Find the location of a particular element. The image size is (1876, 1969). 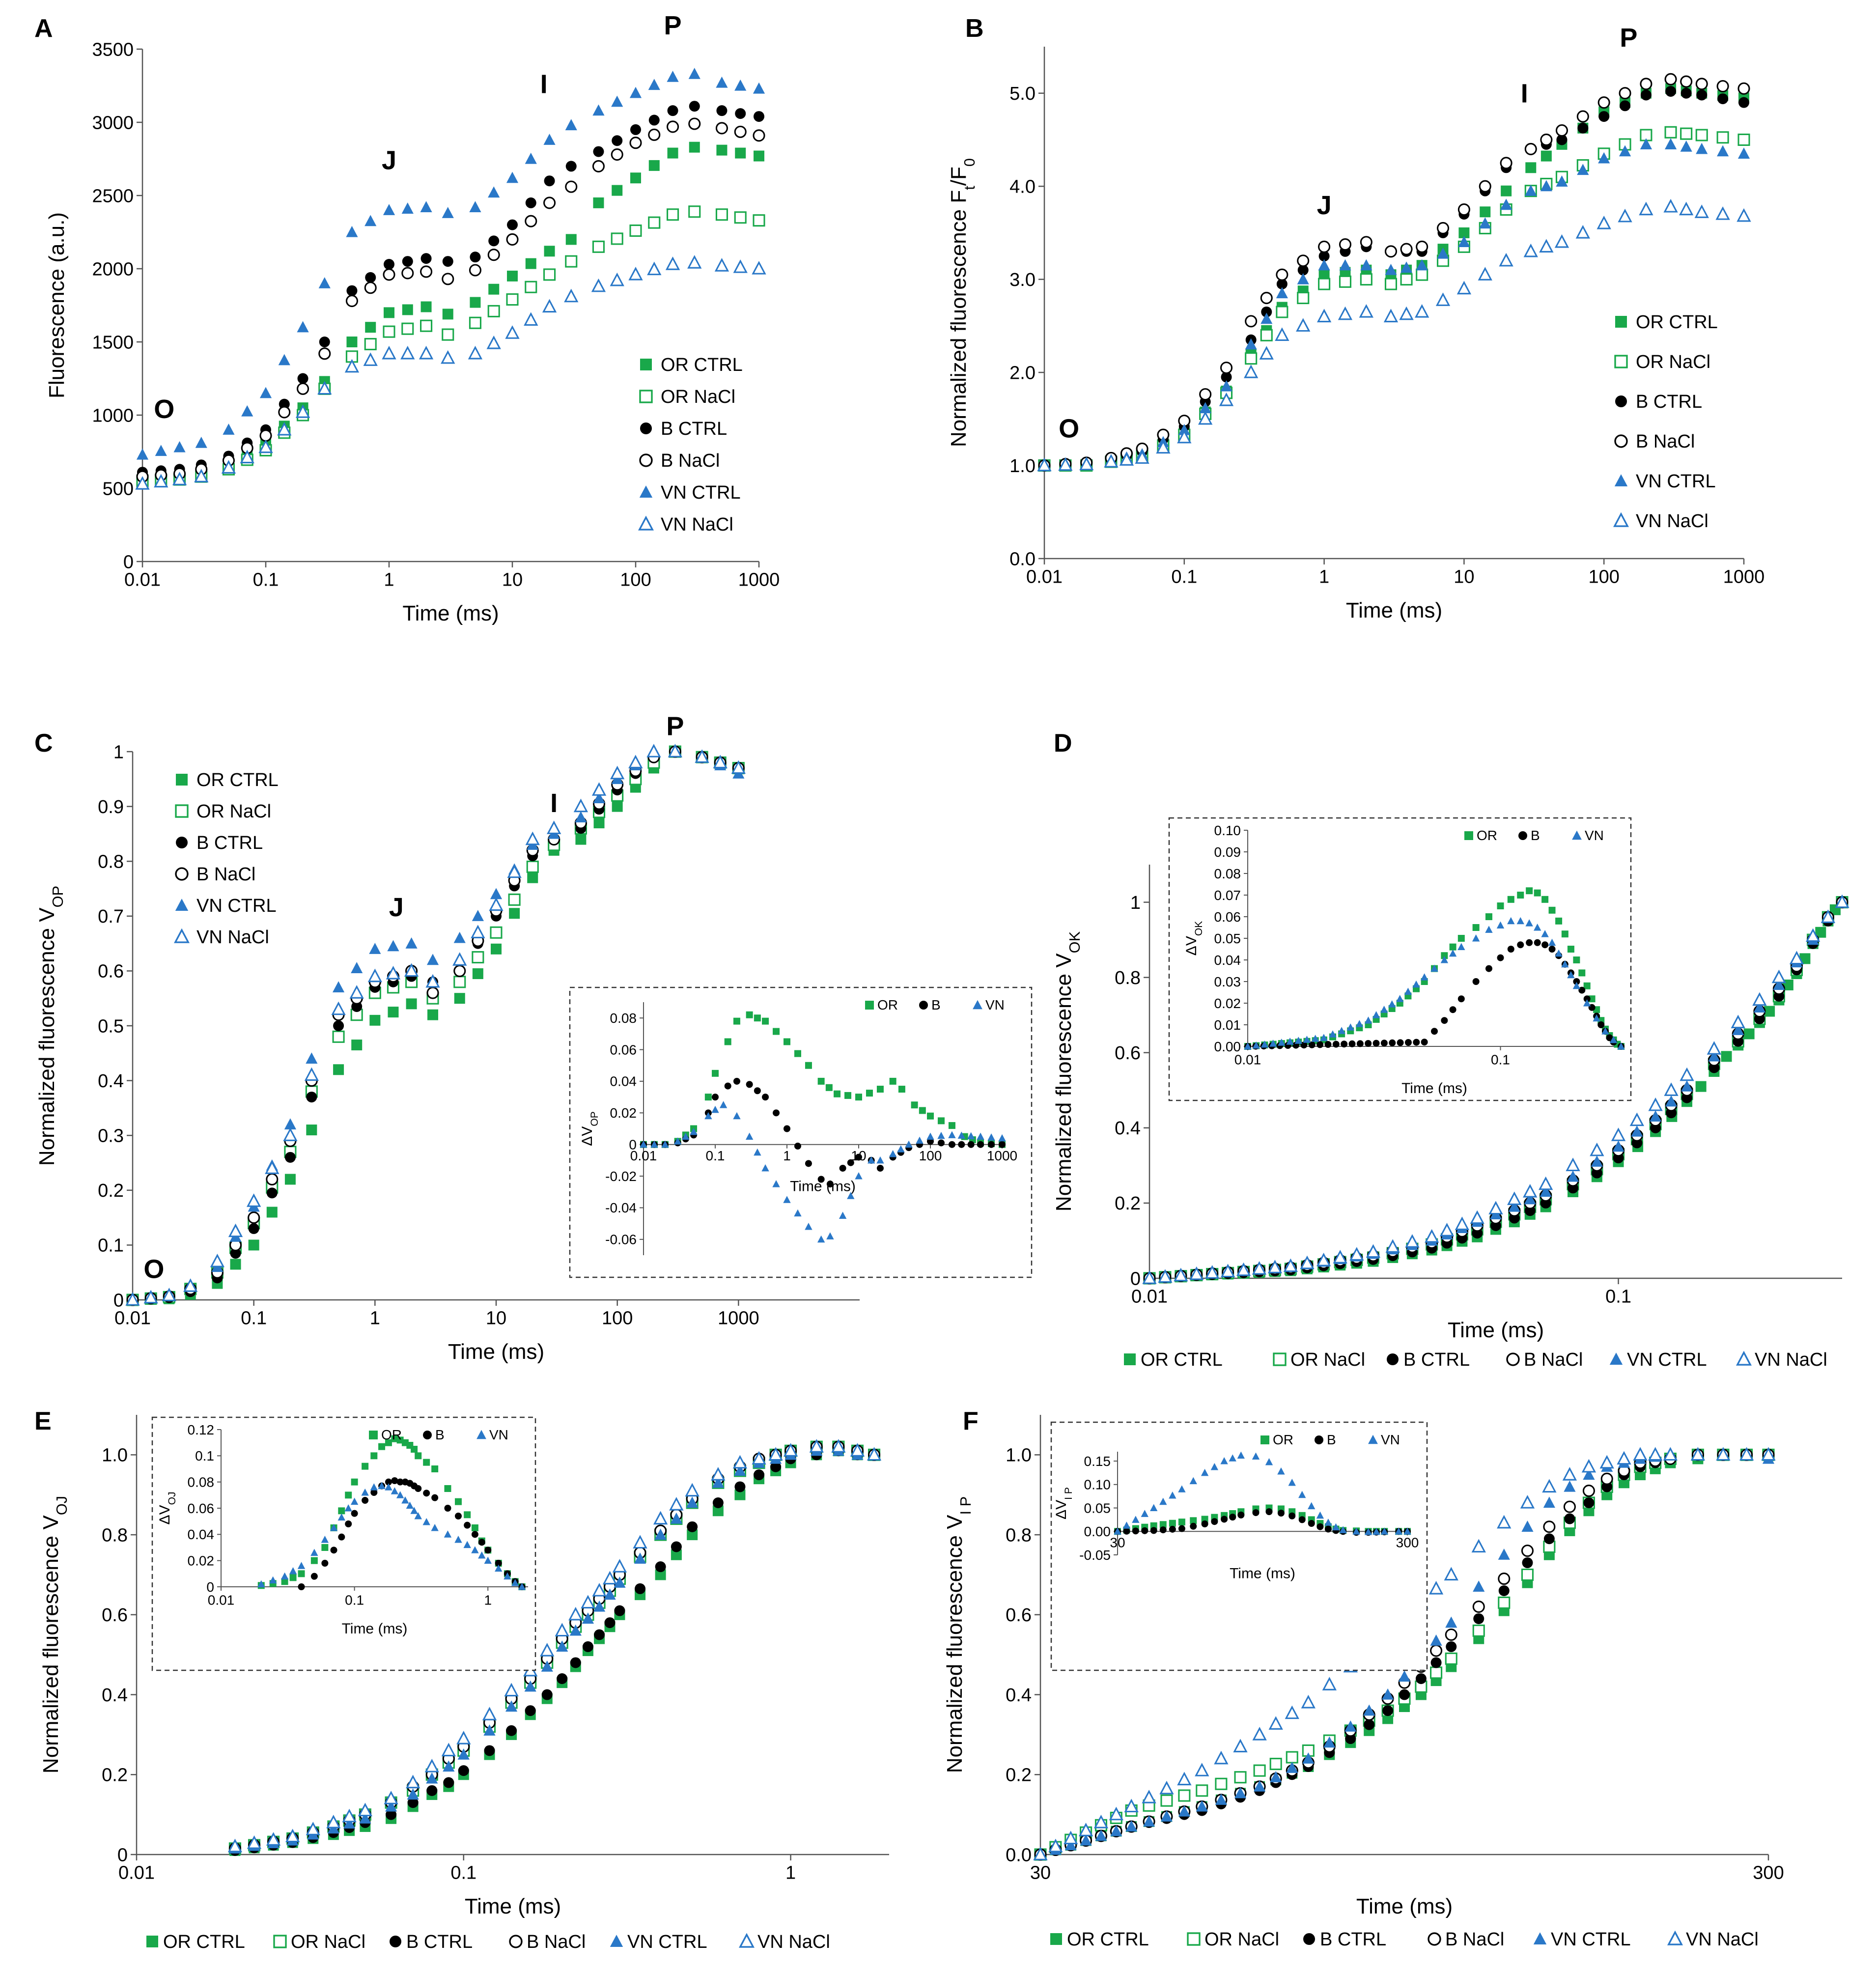

x-tick-label: 1 is located at coordinates (375, 1318).